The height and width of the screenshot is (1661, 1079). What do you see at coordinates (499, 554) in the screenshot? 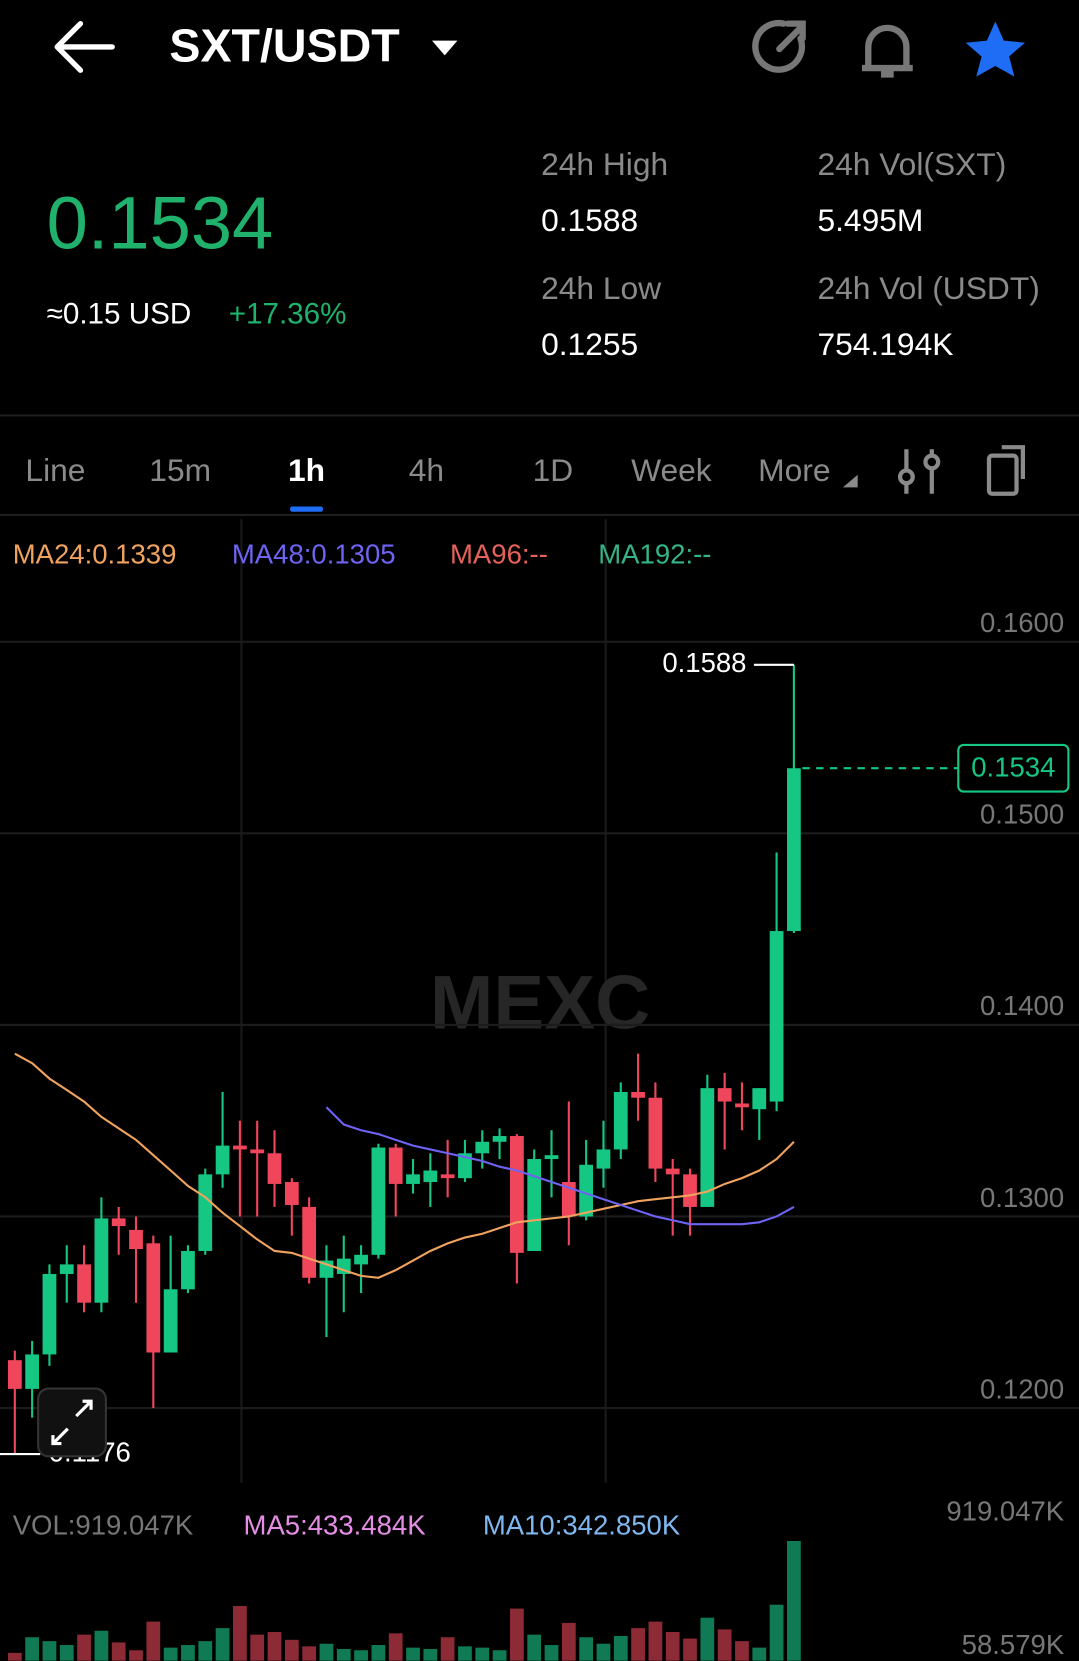
I see `ma-indicator: MA96:--` at bounding box center [499, 554].